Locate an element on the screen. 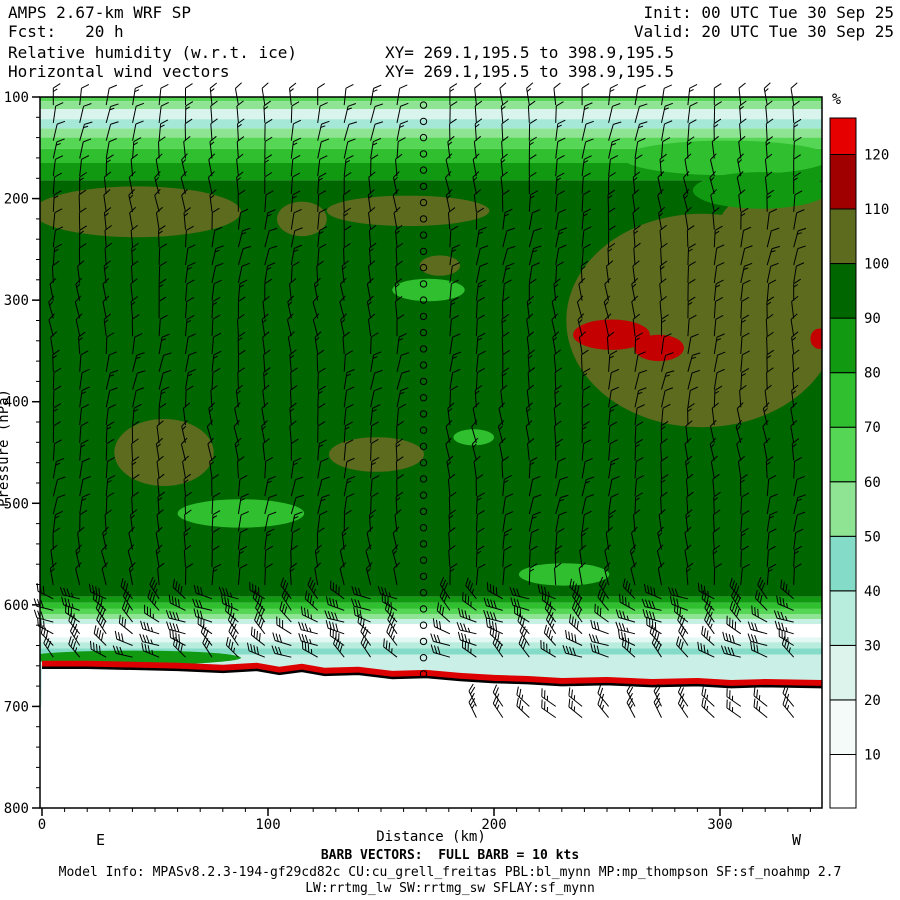 This screenshot has width=900, height=900. xy-range-2: XY= 269.1,195.5 to 398.9,195.5 is located at coordinates (529, 71).